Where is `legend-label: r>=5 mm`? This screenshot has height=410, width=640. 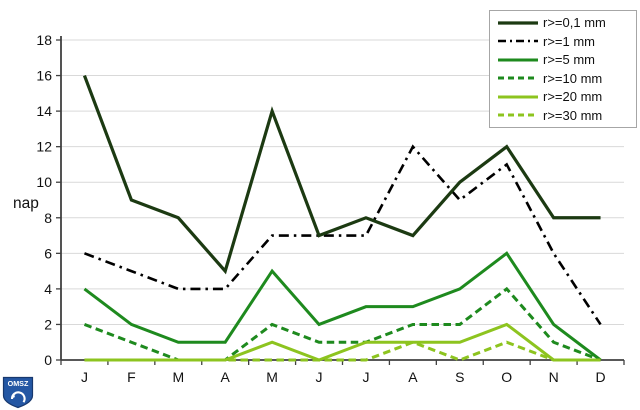
legend-label: r>=5 mm is located at coordinates (569, 60).